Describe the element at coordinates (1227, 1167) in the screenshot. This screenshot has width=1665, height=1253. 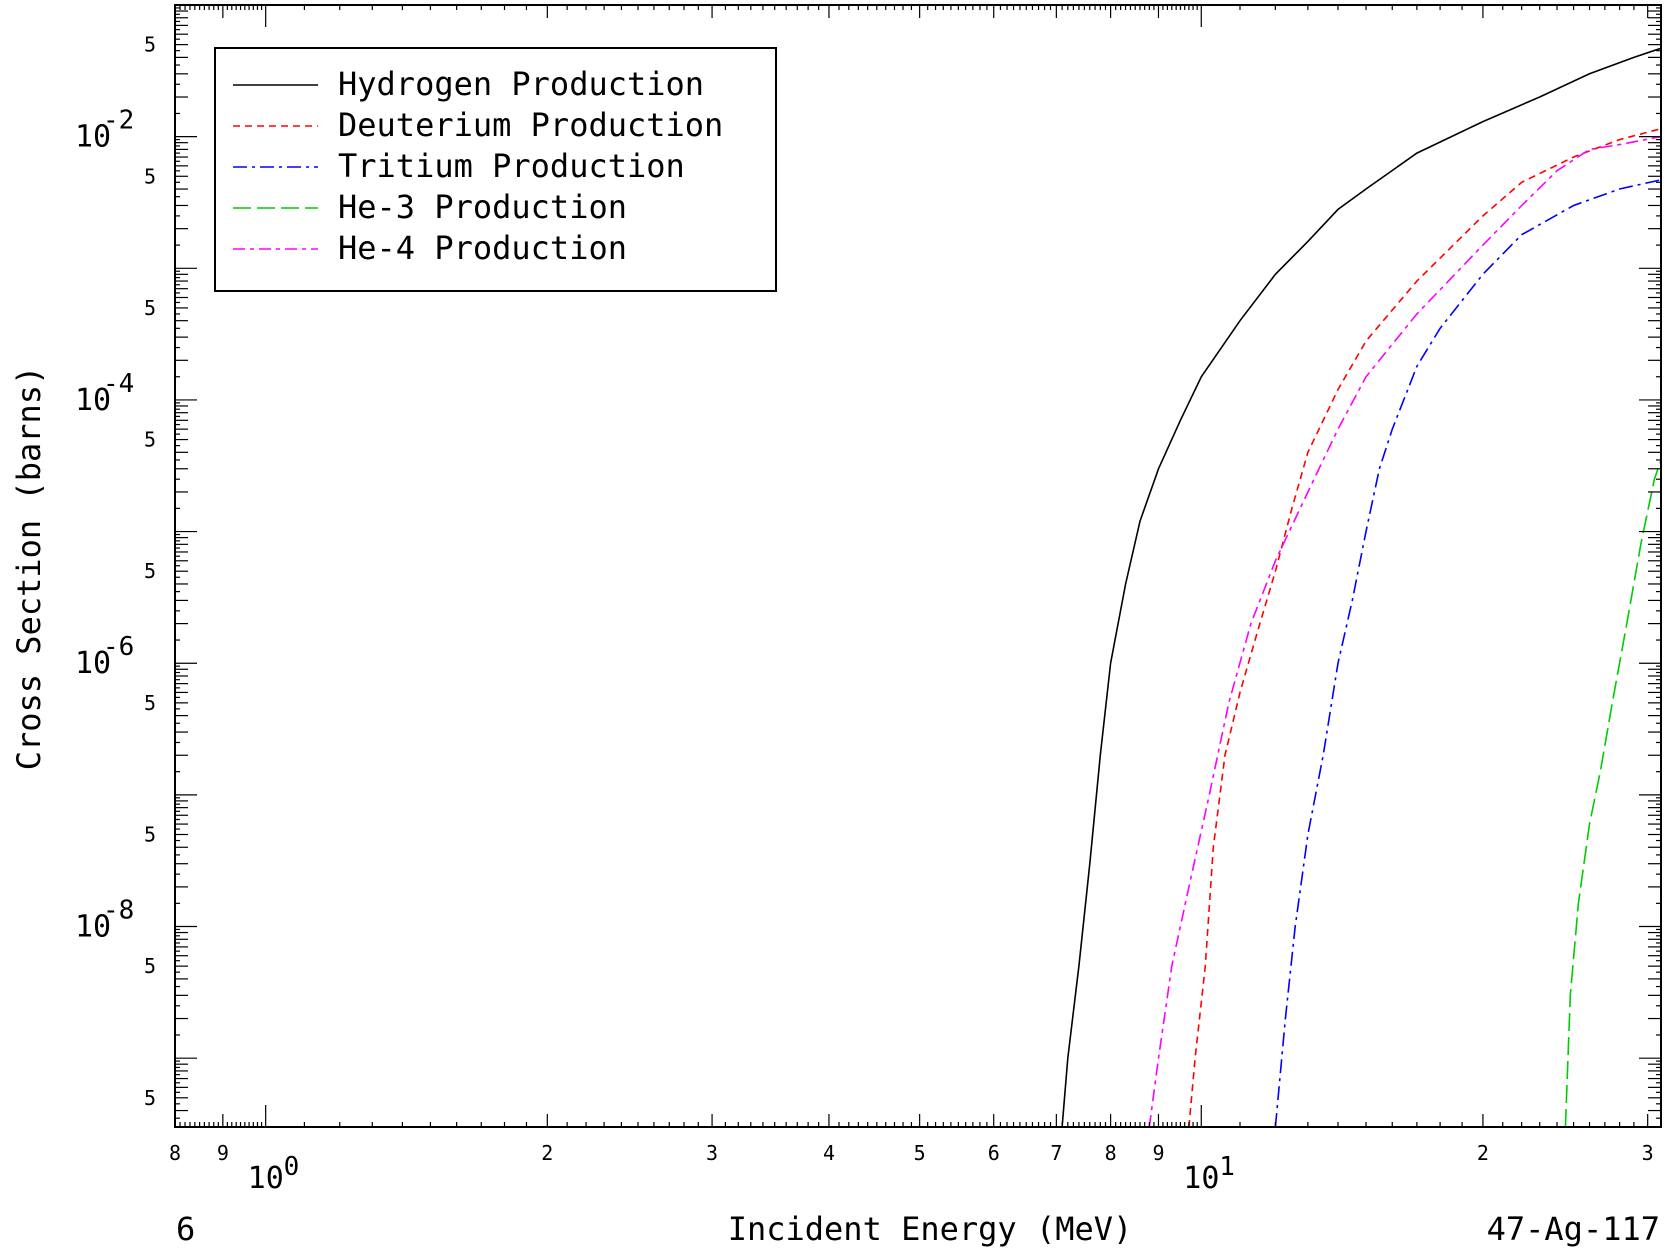
I see `x-decade-exponent: 1` at that location.